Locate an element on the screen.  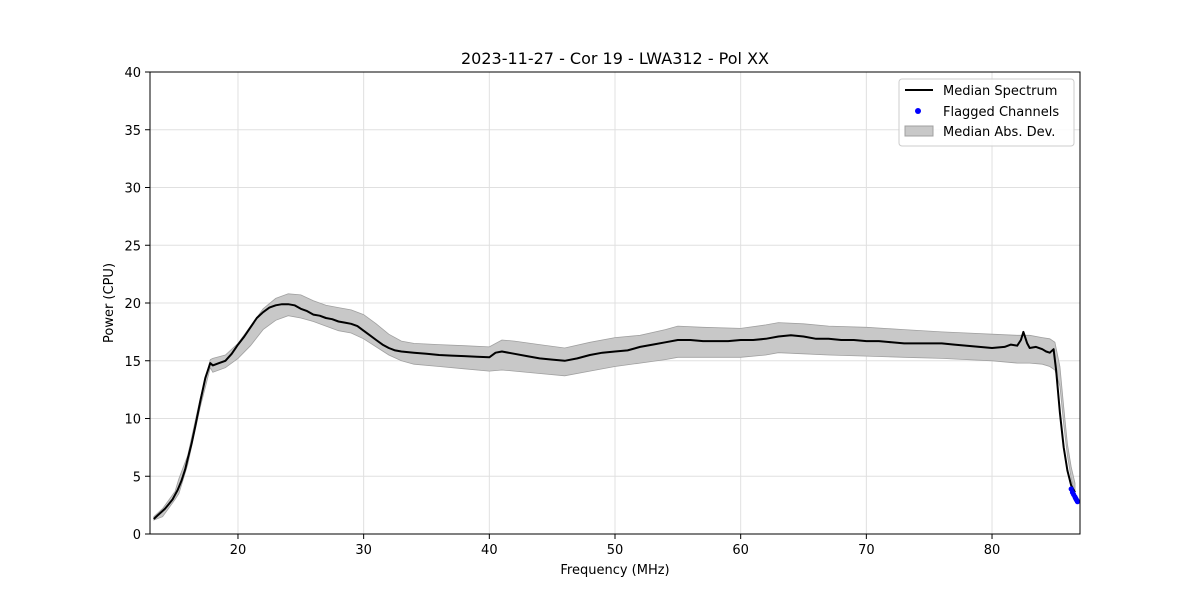
x-tick-label: 20 is located at coordinates (238, 550).